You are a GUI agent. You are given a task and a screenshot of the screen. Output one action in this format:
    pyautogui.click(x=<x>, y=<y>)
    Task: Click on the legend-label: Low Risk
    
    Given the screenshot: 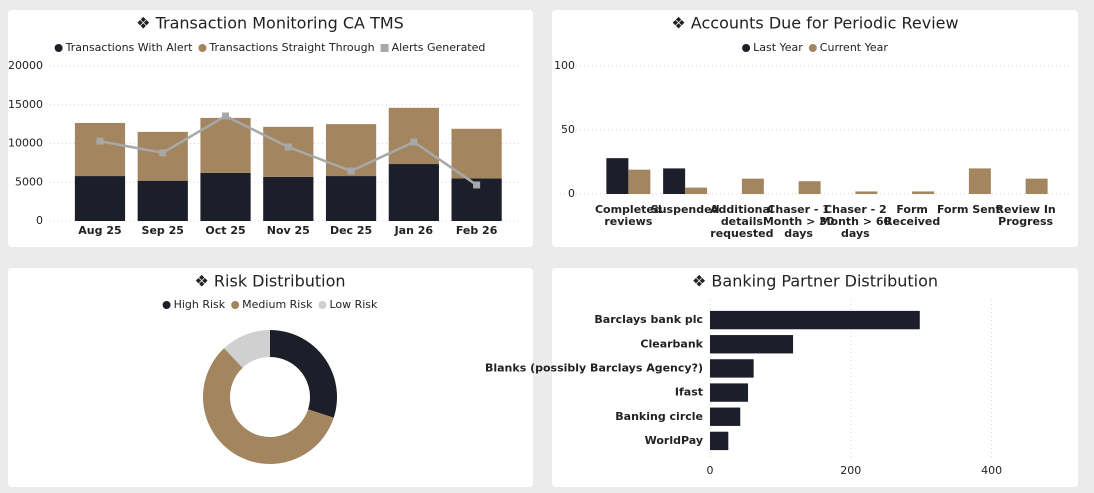 What is the action you would take?
    pyautogui.click(x=353, y=304)
    